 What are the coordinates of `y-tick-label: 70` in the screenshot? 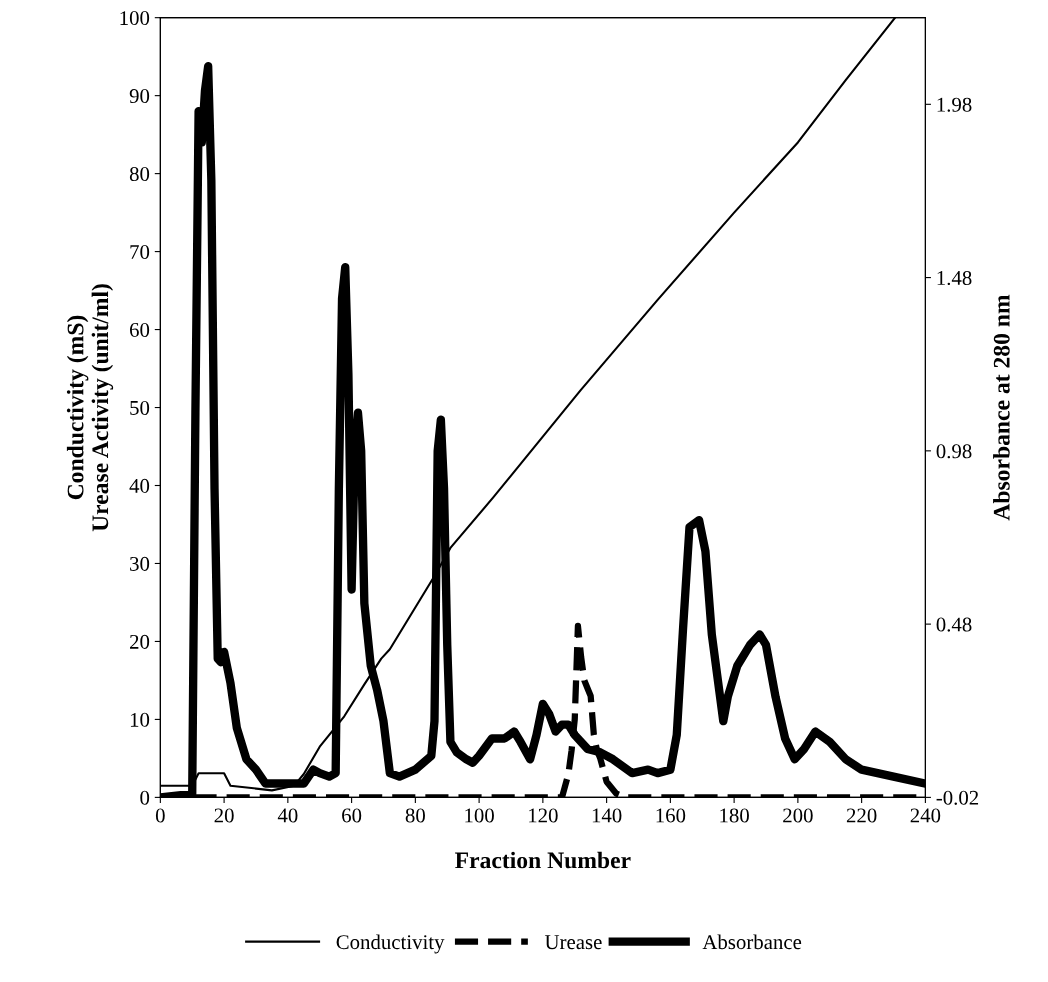 It's located at (140, 252).